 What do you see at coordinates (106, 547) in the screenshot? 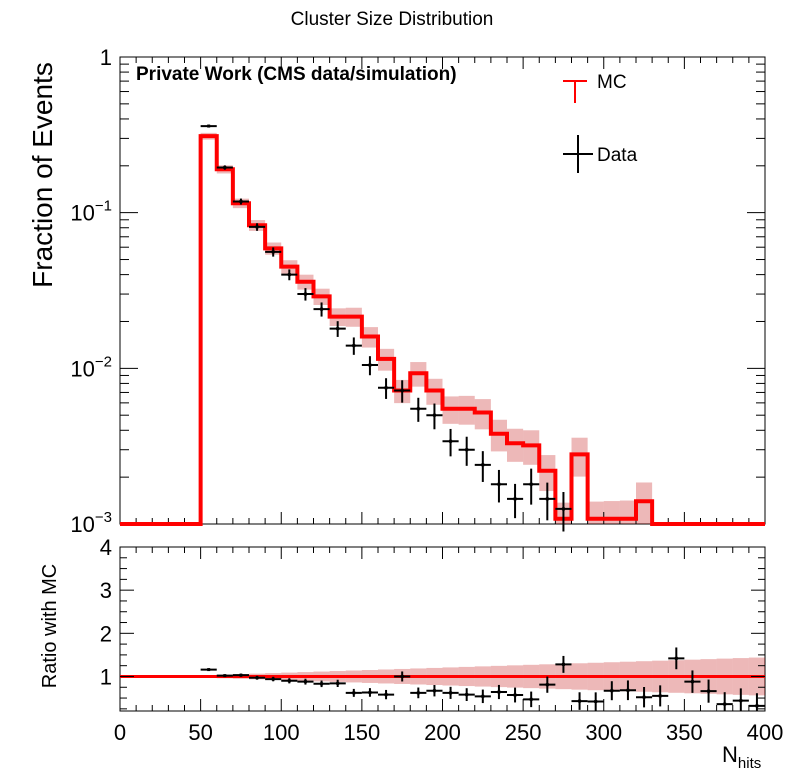
I see `lower-y-tick-label: 4` at bounding box center [106, 547].